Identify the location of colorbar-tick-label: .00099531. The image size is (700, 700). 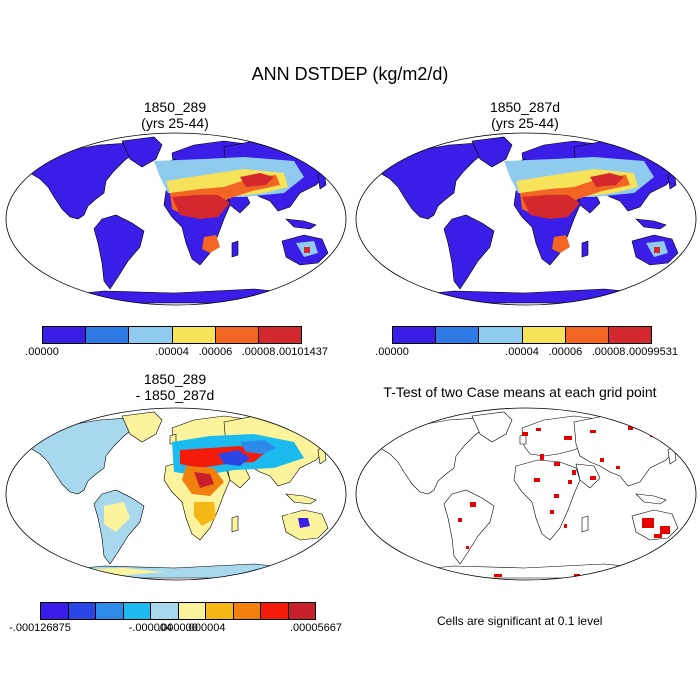
(652, 352).